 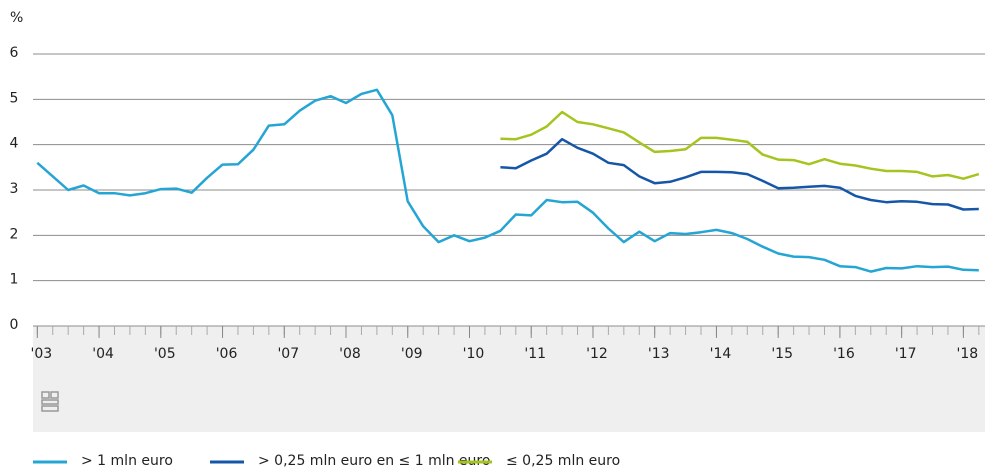 What do you see at coordinates (14, 189) in the screenshot?
I see `y-tick-label: 3` at bounding box center [14, 189].